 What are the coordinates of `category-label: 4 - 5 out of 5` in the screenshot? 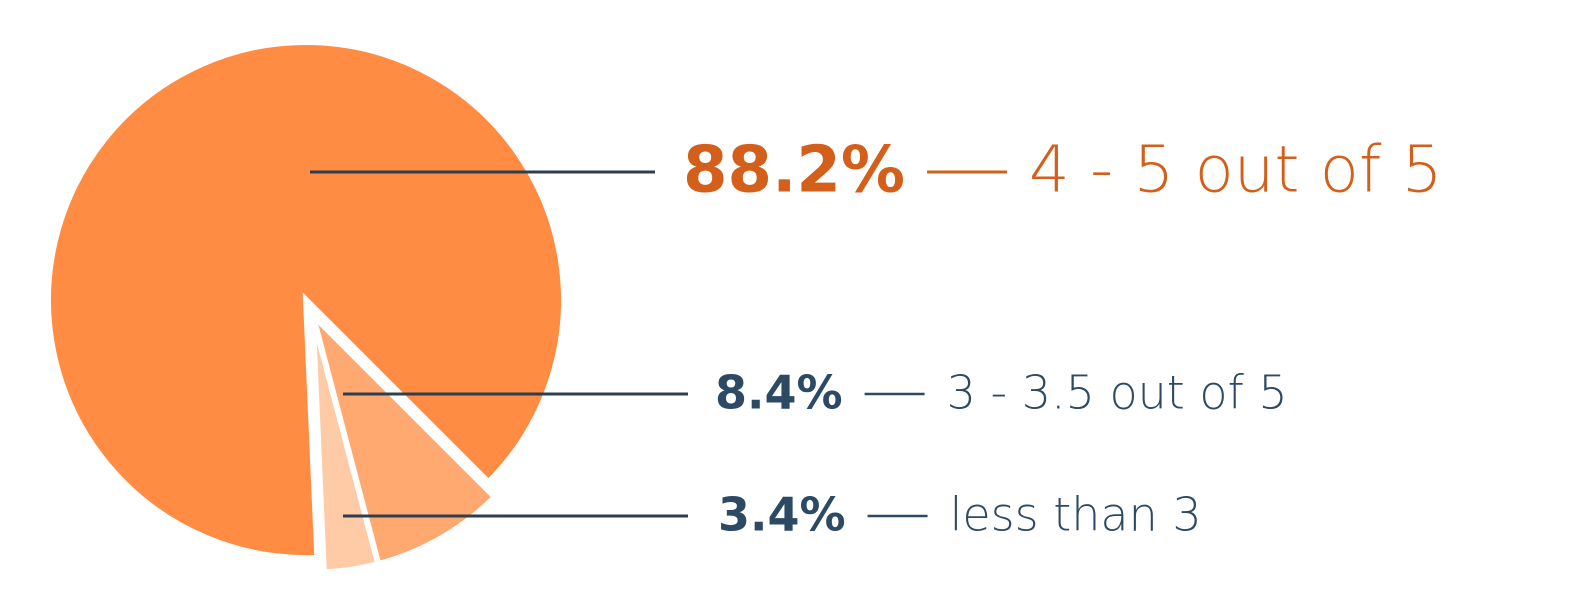 It's located at (1235, 171).